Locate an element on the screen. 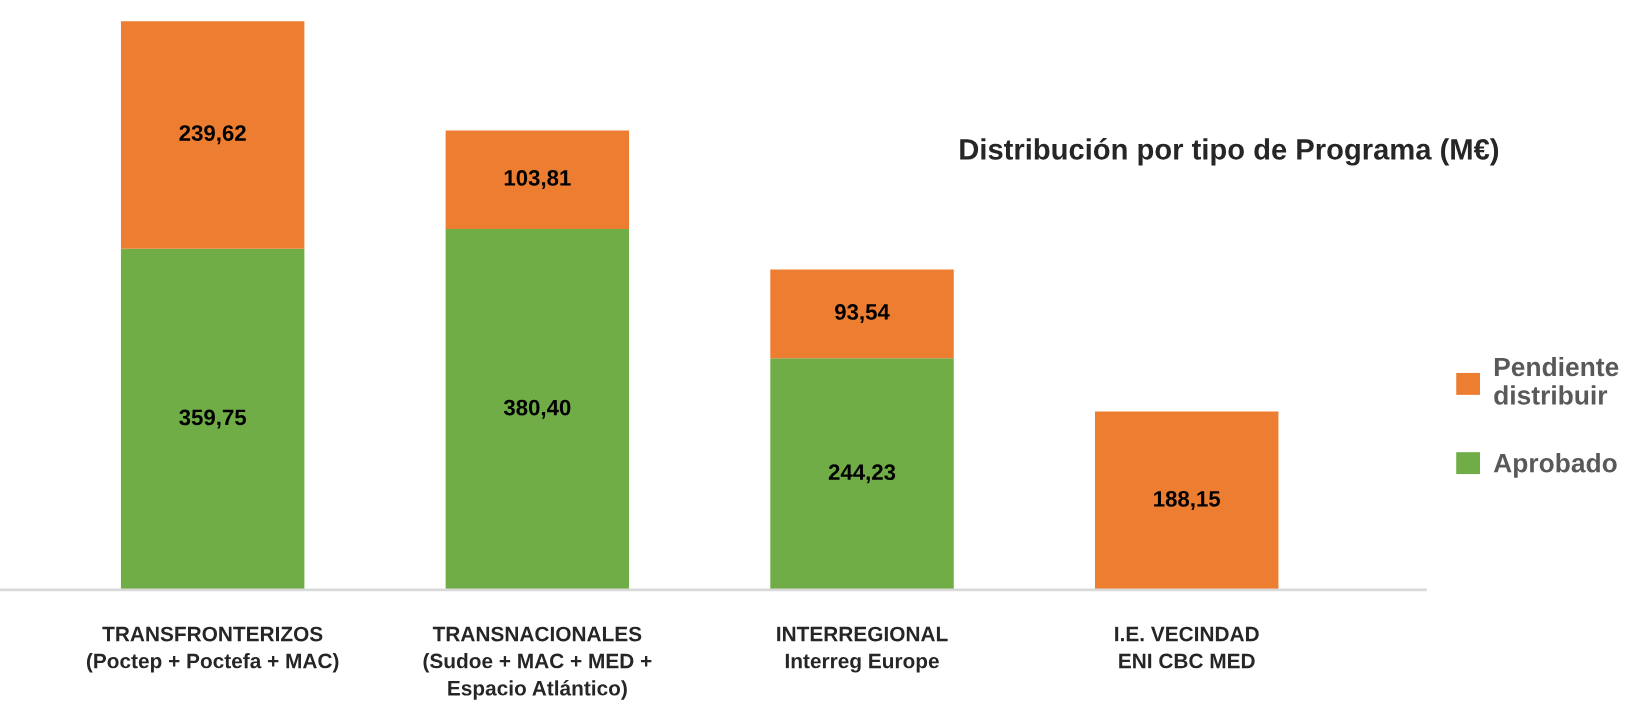 Image resolution: width=1644 pixels, height=723 pixels. legend-label: Aprobado is located at coordinates (1555, 465).